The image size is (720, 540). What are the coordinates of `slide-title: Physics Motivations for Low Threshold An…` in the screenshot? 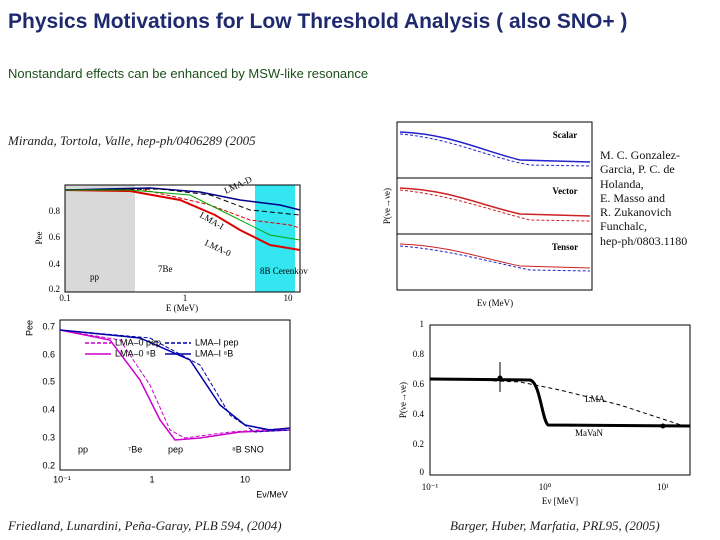 It's located at (318, 21).